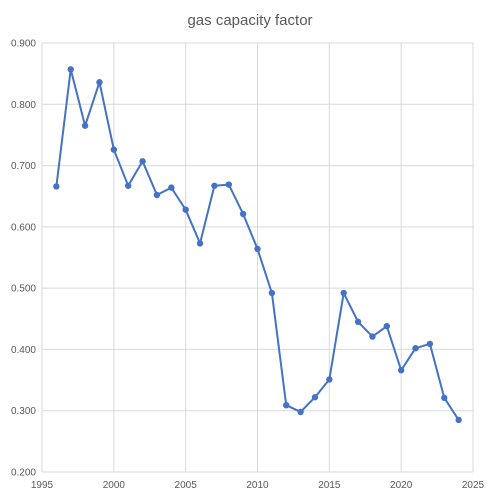 This screenshot has width=500, height=500. Describe the element at coordinates (401, 485) in the screenshot. I see `x-tick-label: 2020` at that location.